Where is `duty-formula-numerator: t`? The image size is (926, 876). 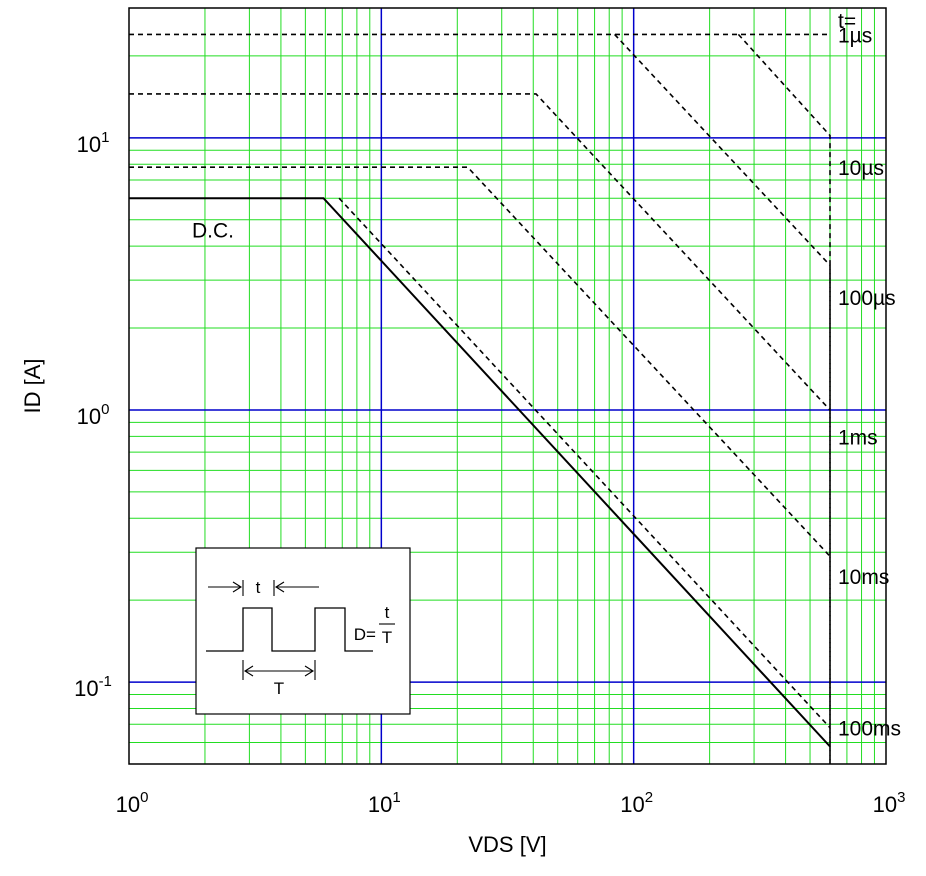 duty-formula-numerator: t is located at coordinates (387, 612).